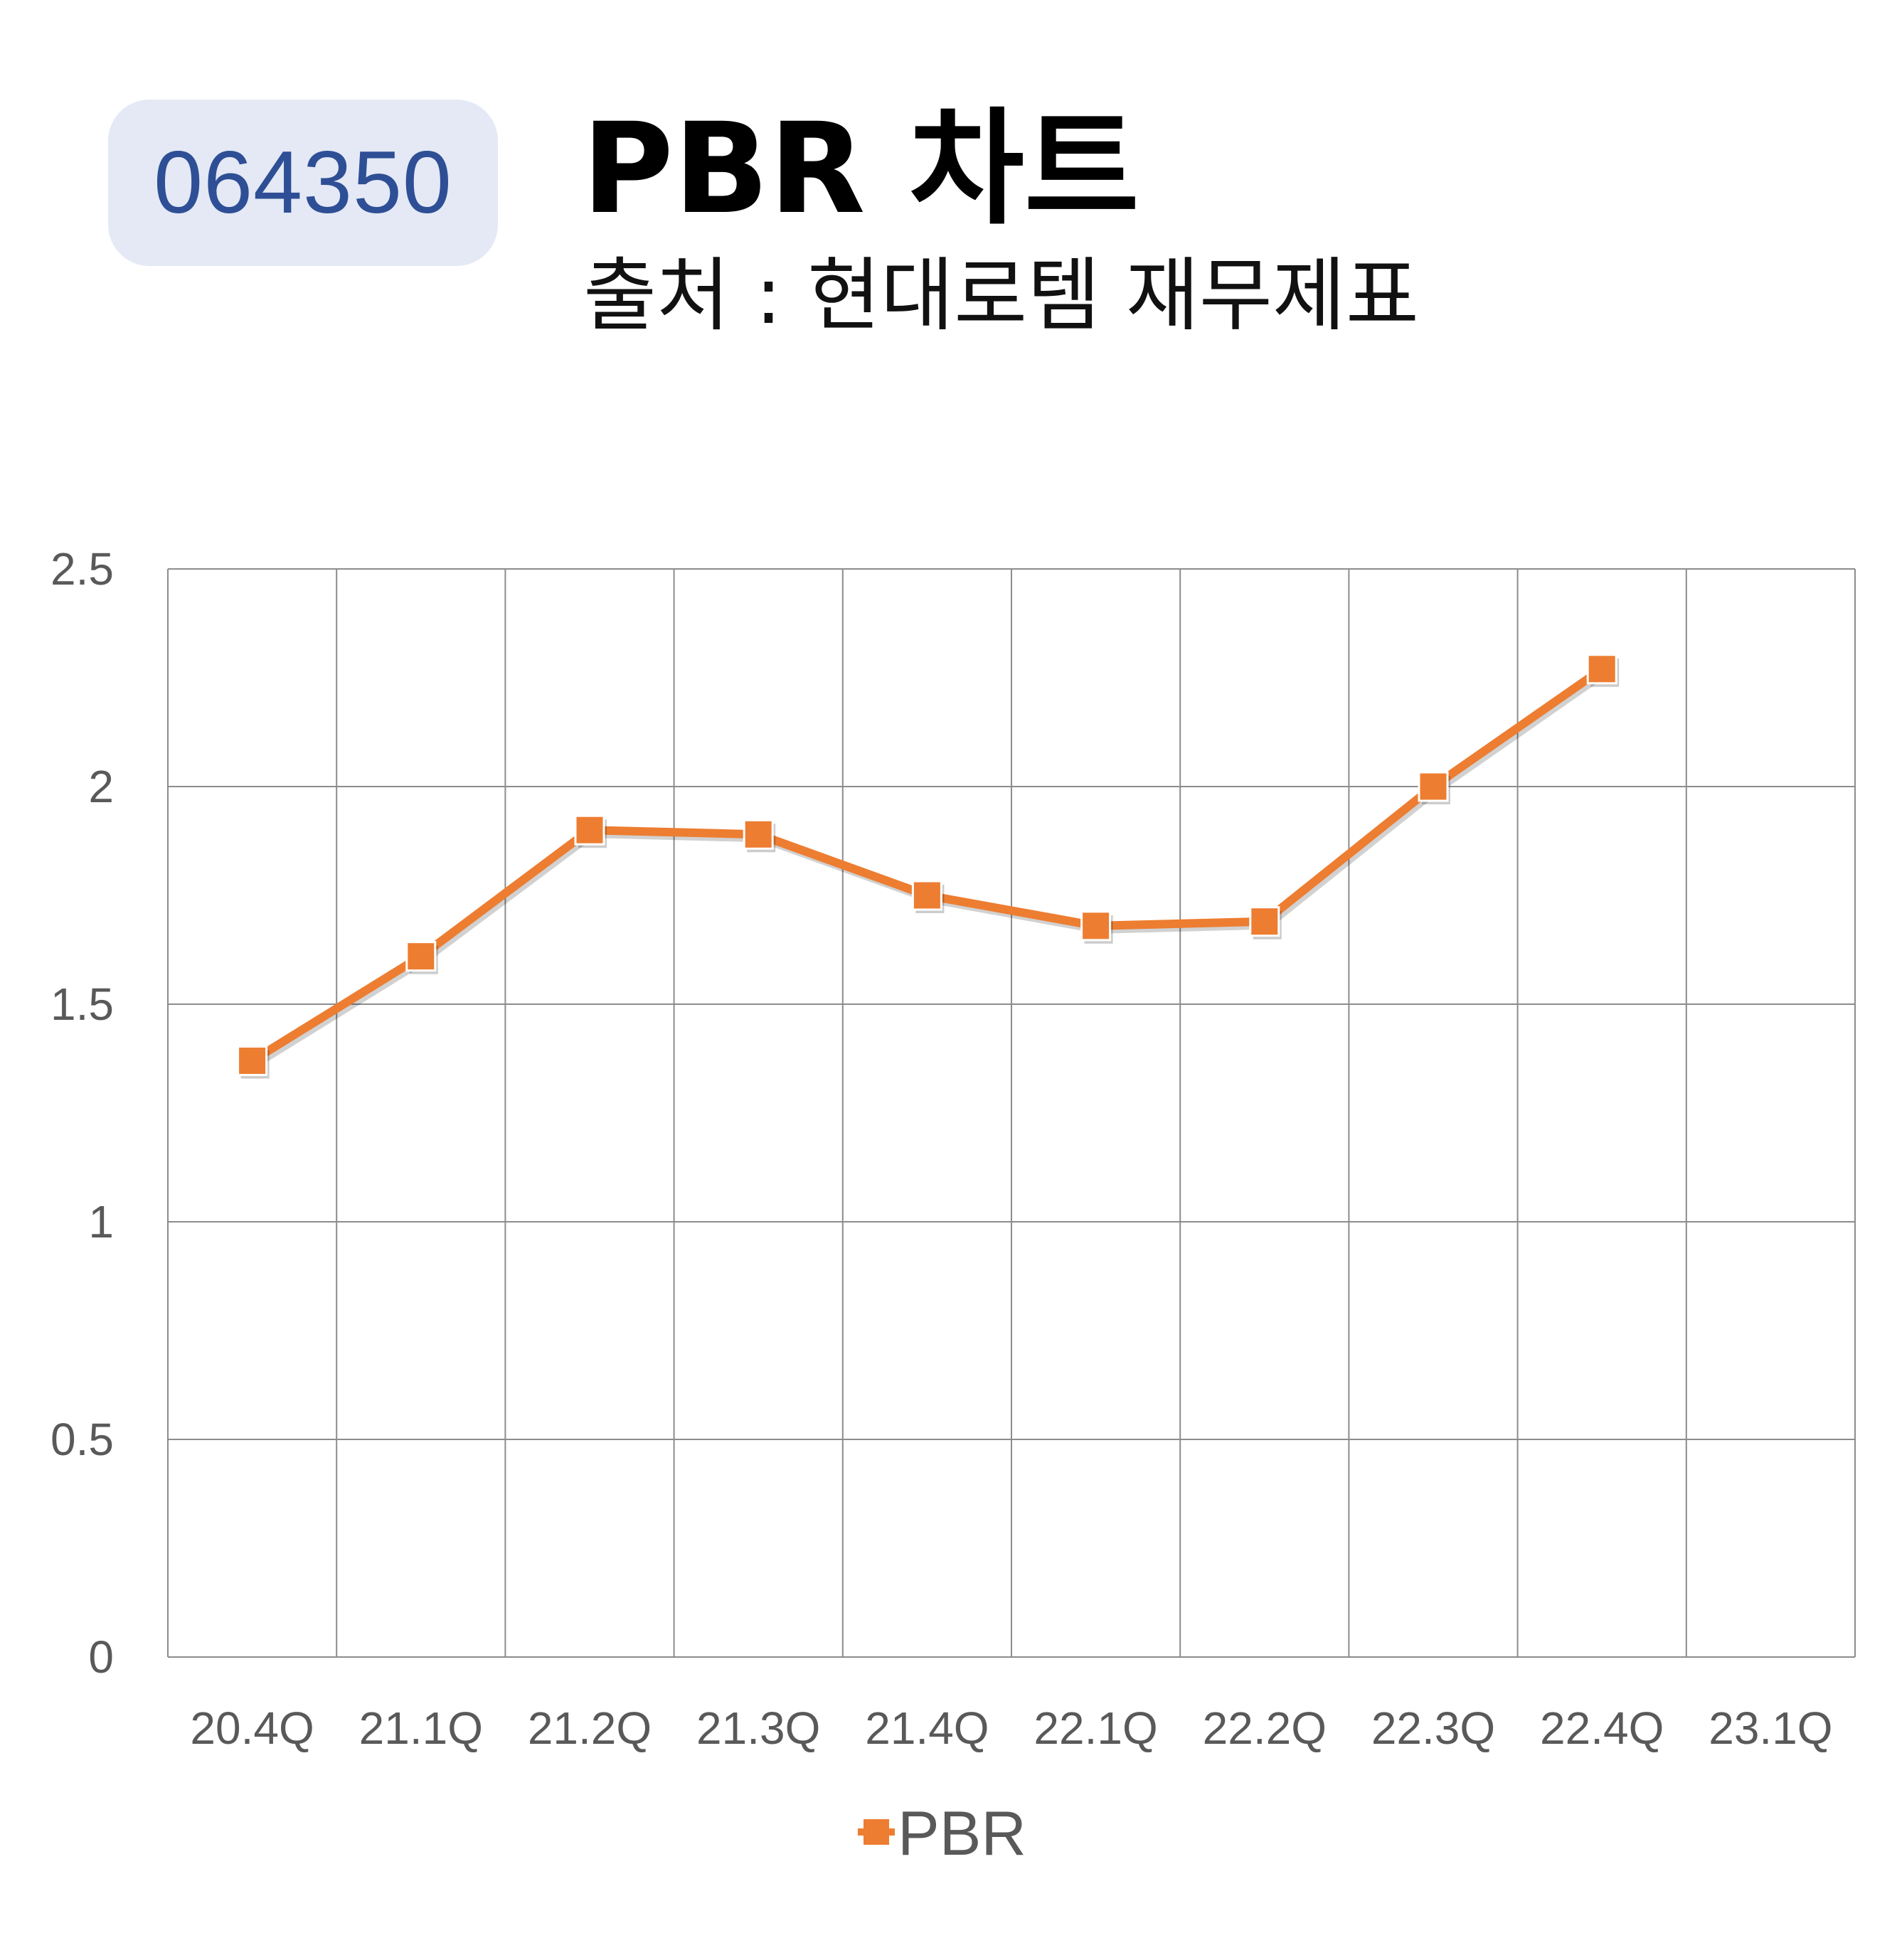 This screenshot has width=1897, height=1960. I want to click on stock-code-badge: 064350, so click(303, 183).